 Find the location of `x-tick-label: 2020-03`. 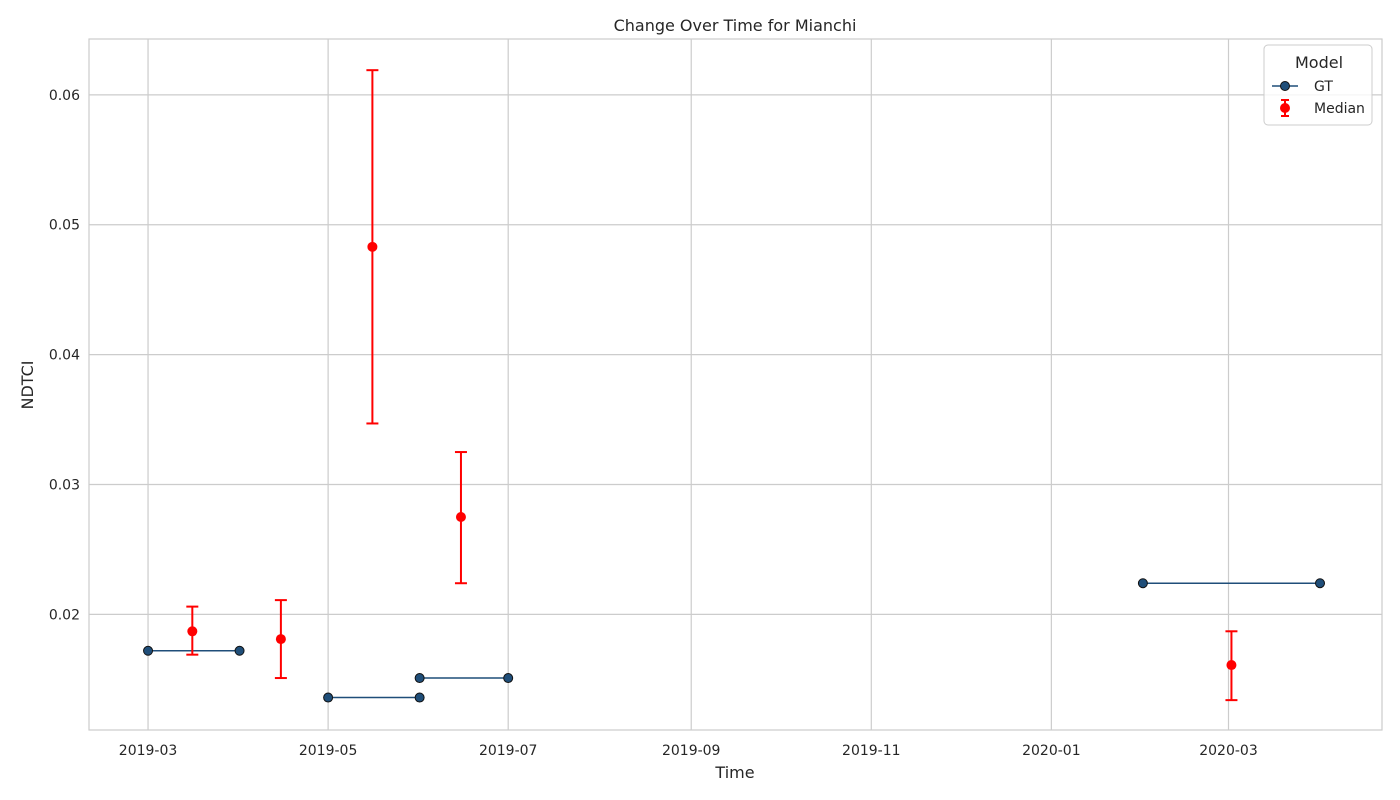

x-tick-label: 2020-03 is located at coordinates (1228, 751).